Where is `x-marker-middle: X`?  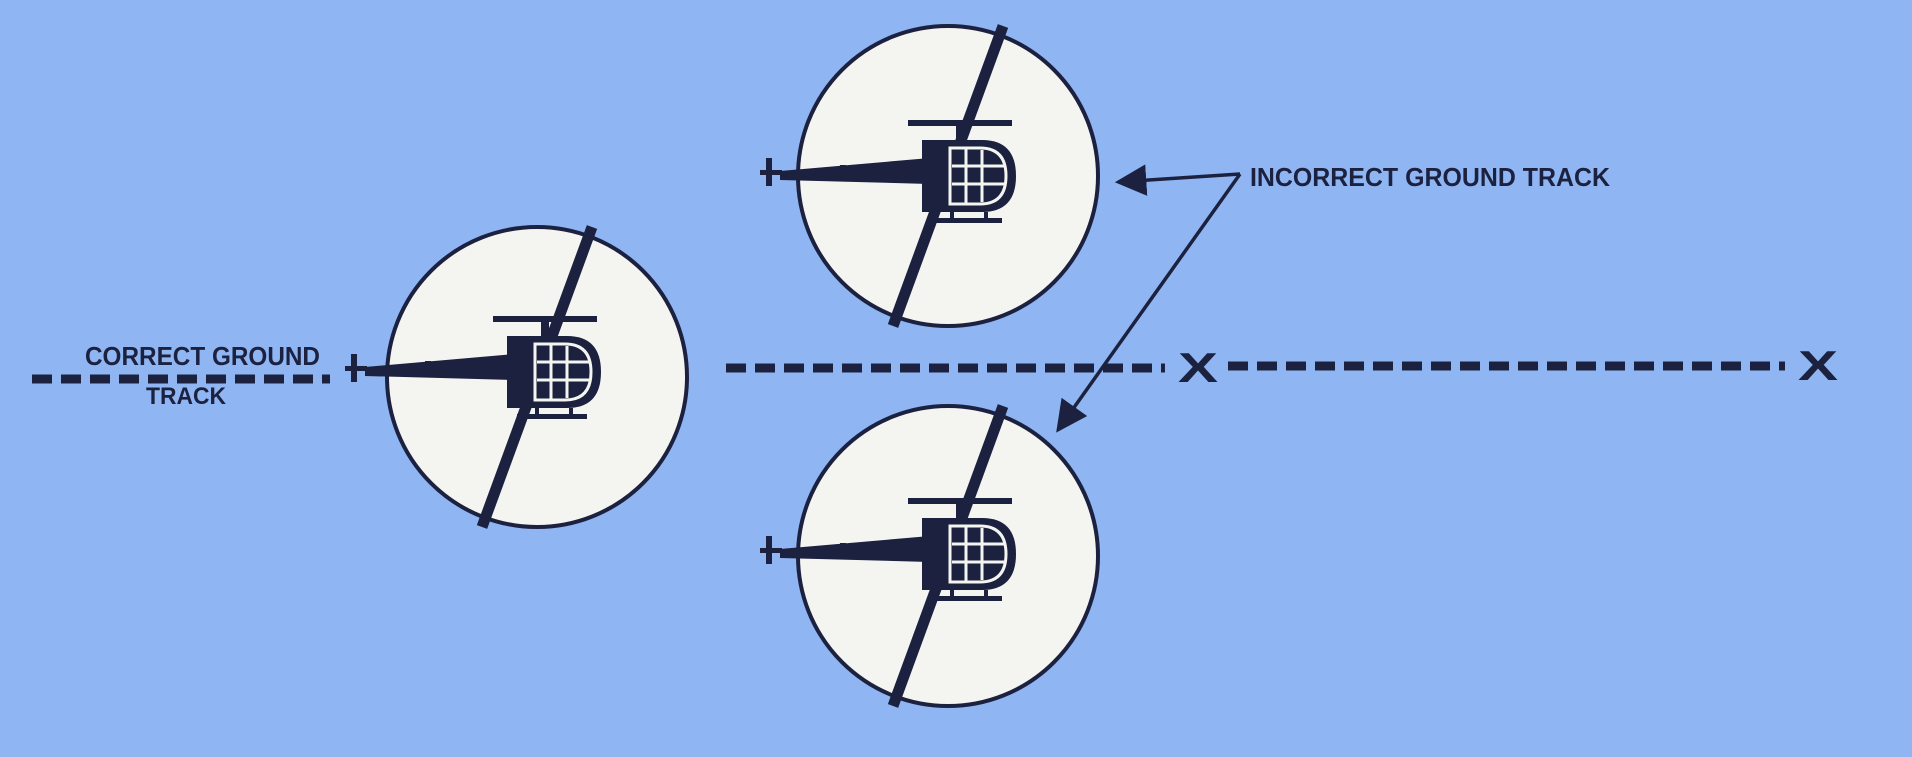
x-marker-middle: X is located at coordinates (1198, 367).